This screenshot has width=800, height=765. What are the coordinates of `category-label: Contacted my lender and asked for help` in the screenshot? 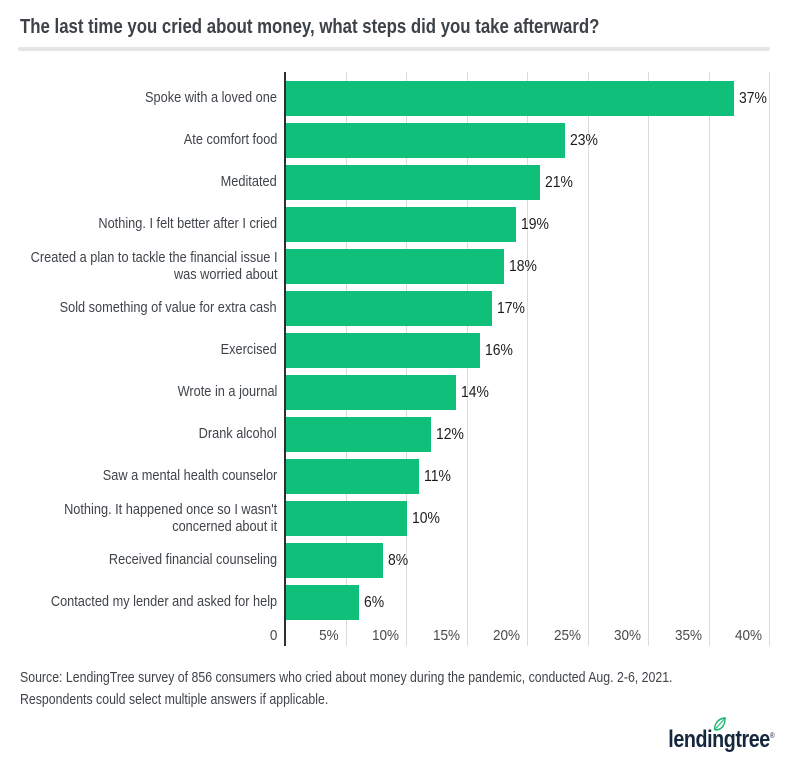 It's located at (163, 602).